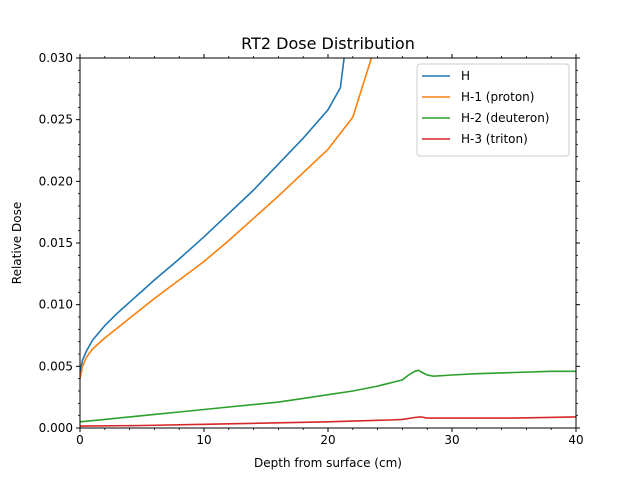  I want to click on legend-box, so click(493, 110).